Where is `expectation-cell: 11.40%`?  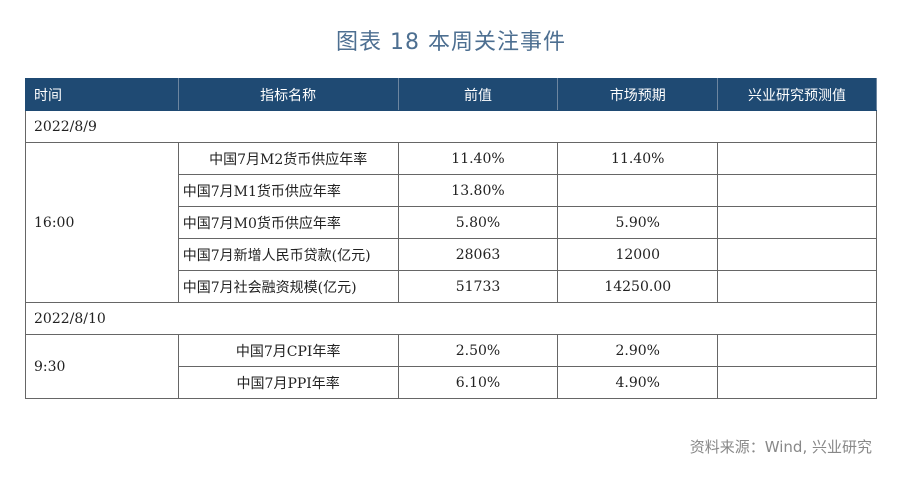 expectation-cell: 11.40% is located at coordinates (638, 158).